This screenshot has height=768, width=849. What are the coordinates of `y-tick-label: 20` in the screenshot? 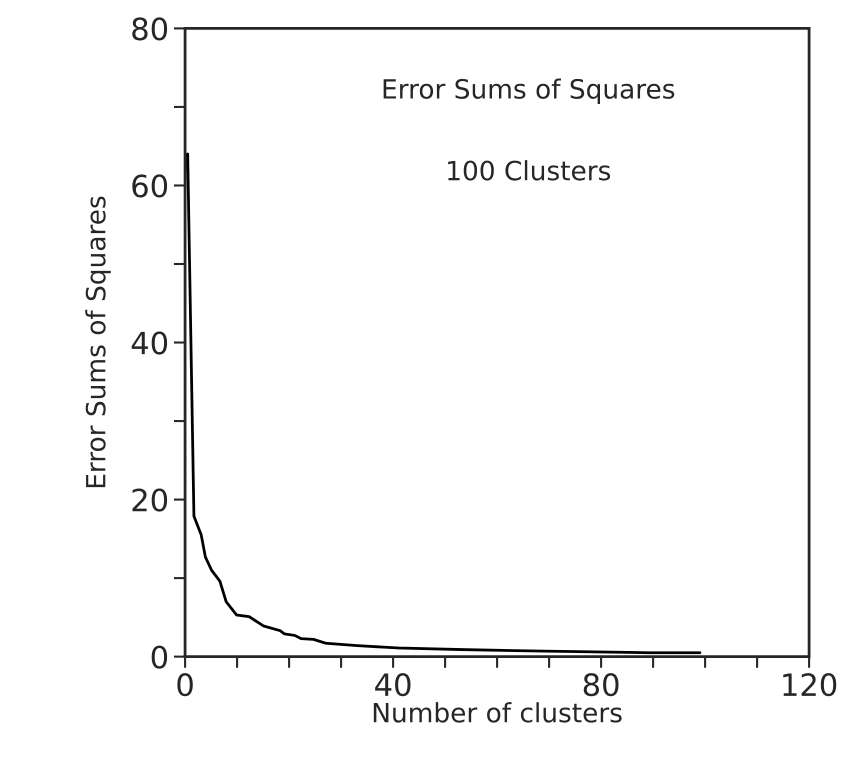 It's located at (150, 500).